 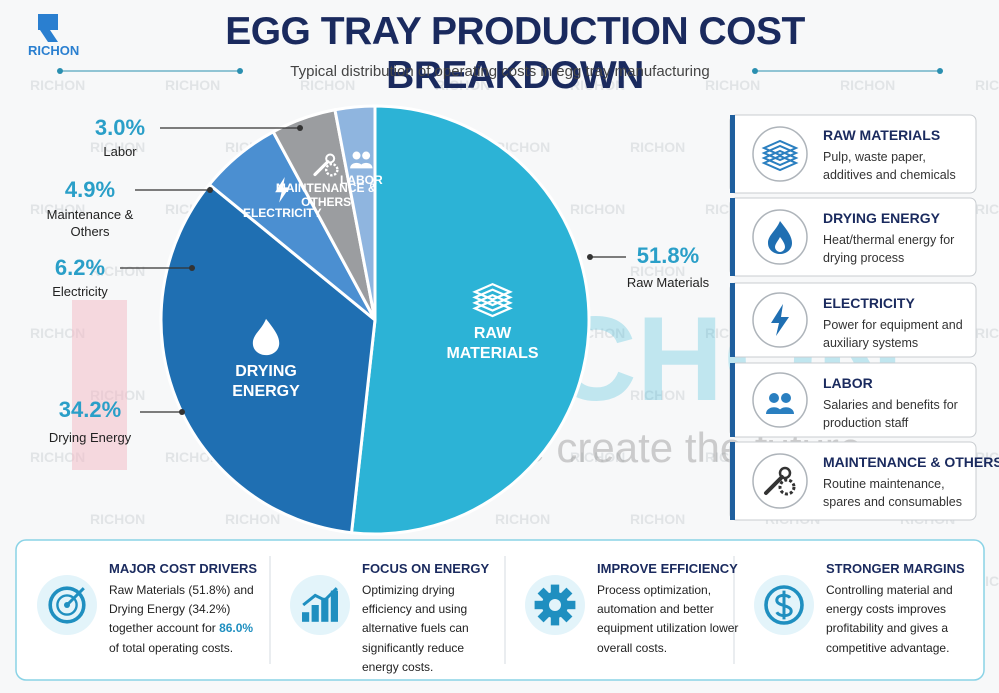 What do you see at coordinates (282, 212) in the screenshot?
I see `slice-label: ELECTRICITY` at bounding box center [282, 212].